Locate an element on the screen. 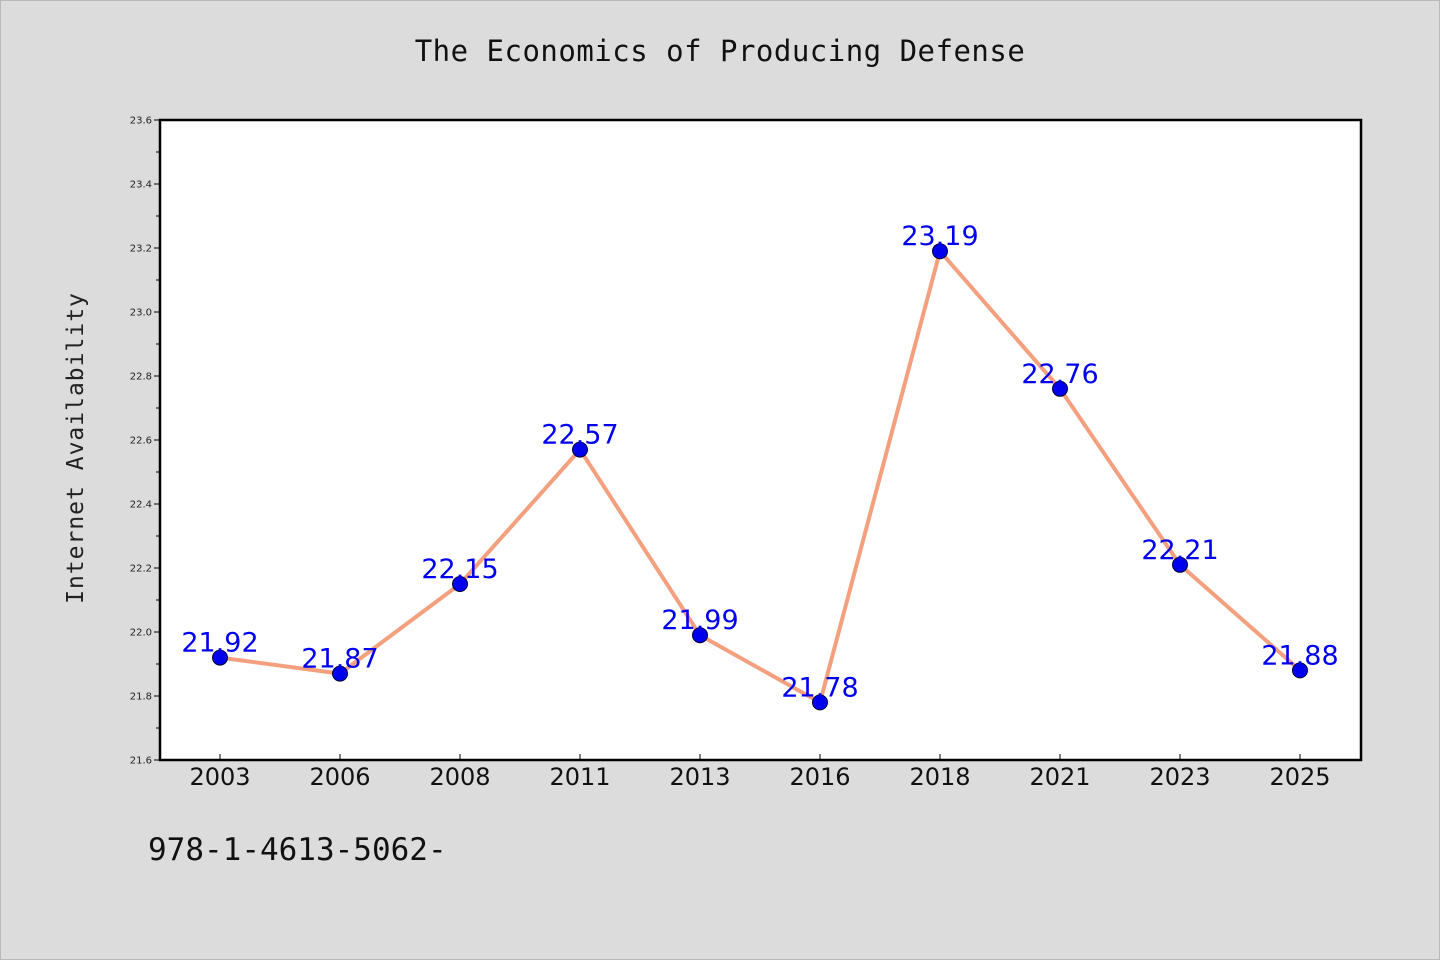 This screenshot has width=1440, height=960. y-tick-label: 23.6 is located at coordinates (141, 121).